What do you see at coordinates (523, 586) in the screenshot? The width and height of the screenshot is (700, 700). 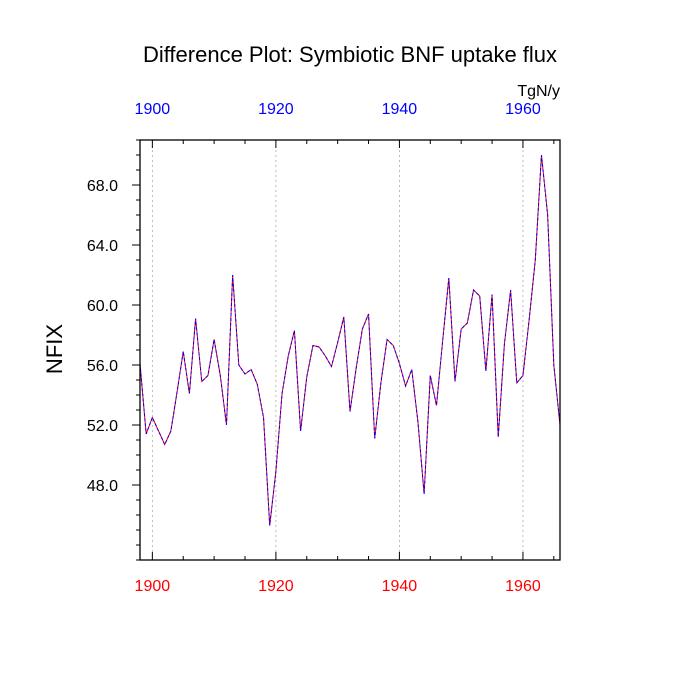 I see `x-tick-label-bottom: 1960` at bounding box center [523, 586].